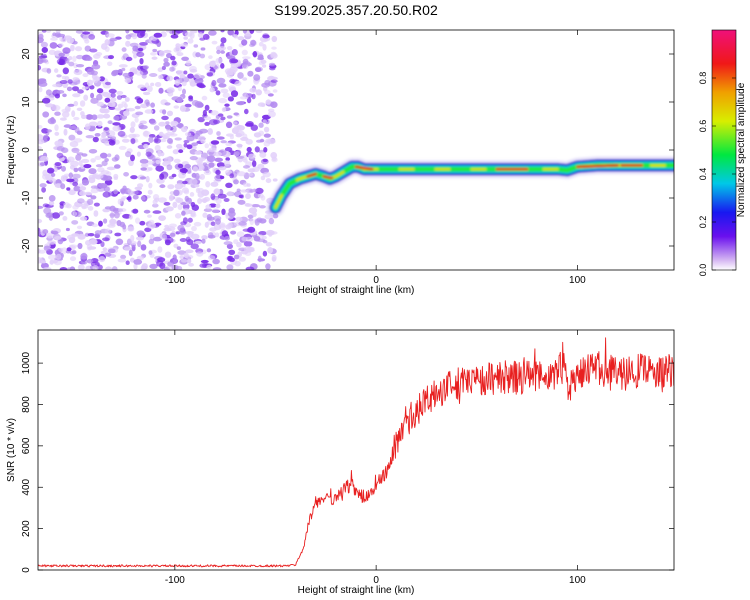 The width and height of the screenshot is (750, 600). I want to click on spectrogram-xlabel: Height of straight line (km), so click(356, 290).